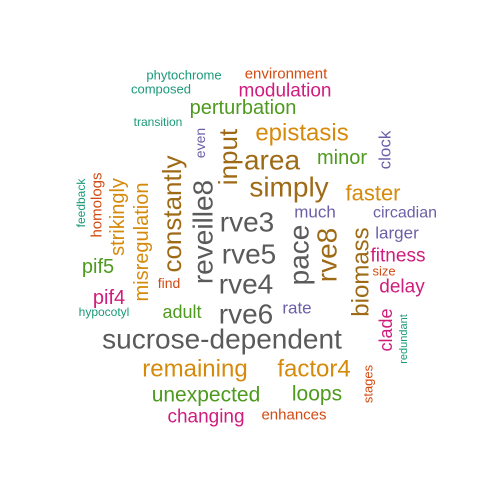 The height and width of the screenshot is (500, 500). Describe the element at coordinates (81, 203) in the screenshot. I see `word-feedback: feedback` at that location.